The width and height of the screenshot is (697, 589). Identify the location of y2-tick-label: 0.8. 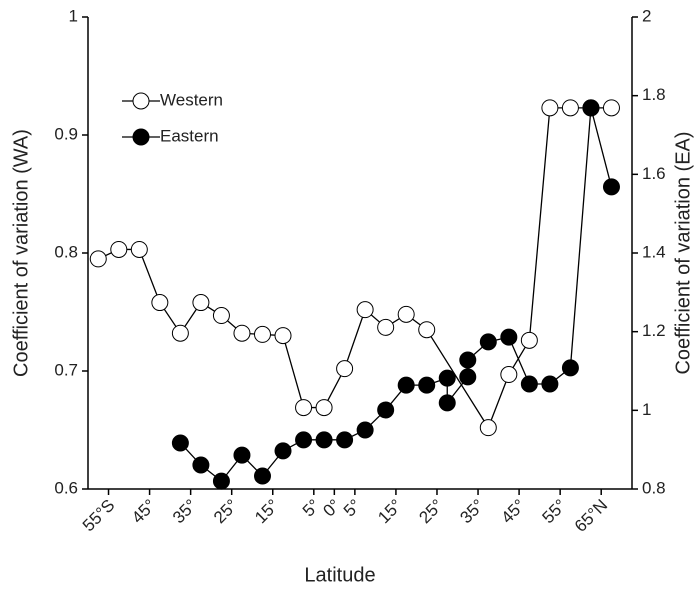
(654, 487).